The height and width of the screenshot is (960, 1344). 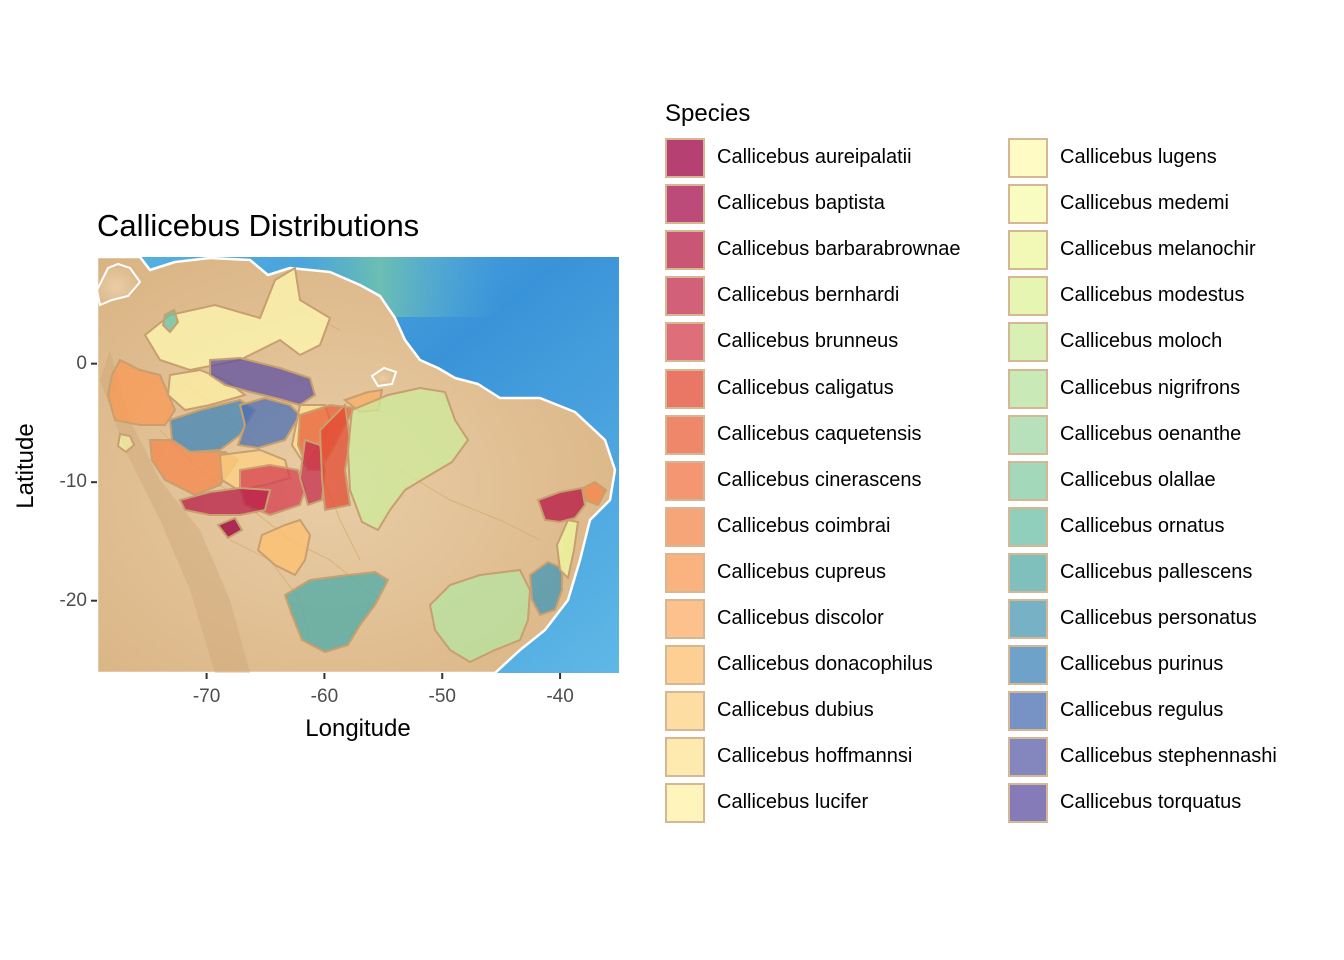 I want to click on legend-label: Callicebus hoffmannsi, so click(x=815, y=756).